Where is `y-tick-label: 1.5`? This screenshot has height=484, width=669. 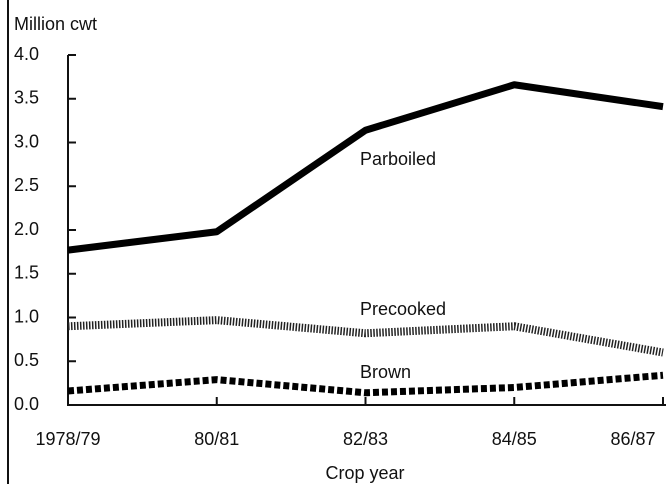 y-tick-label: 1.5 is located at coordinates (26, 273).